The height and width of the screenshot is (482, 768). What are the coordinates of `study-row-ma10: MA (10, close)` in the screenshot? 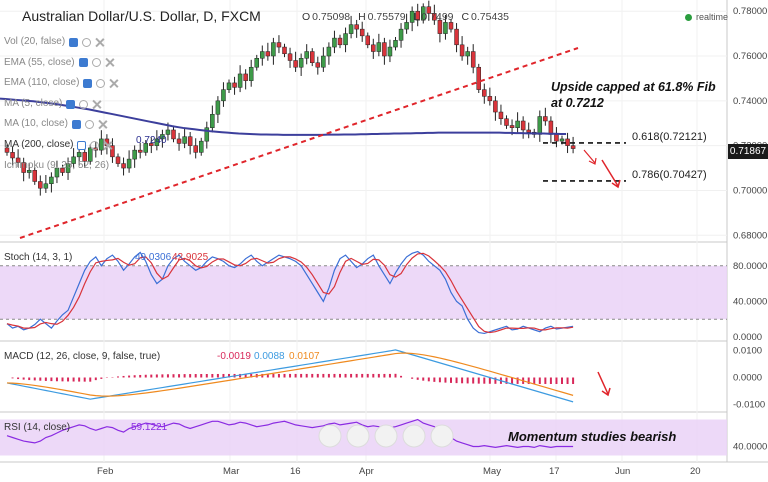 It's located at (61, 124).